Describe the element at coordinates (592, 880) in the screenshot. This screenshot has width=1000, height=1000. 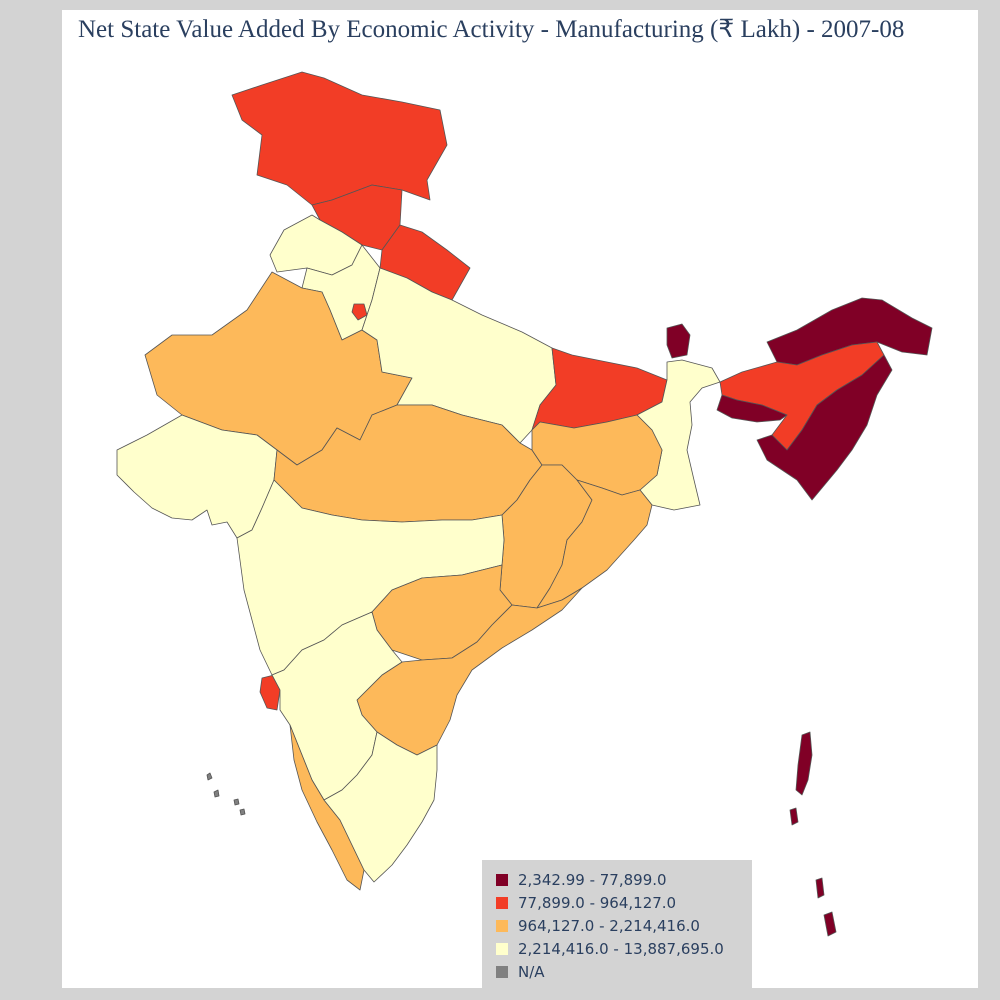
I see `legend-label: 2,342.99 - 77,899.0` at that location.